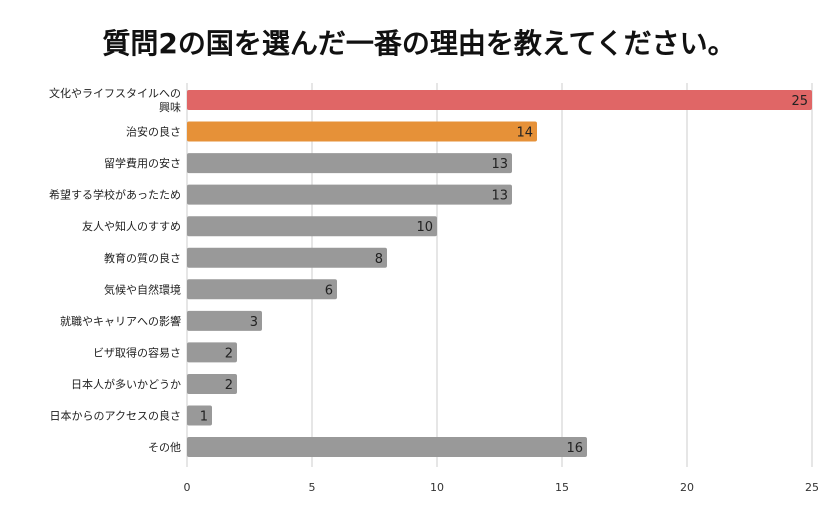 The width and height of the screenshot is (838, 519). What do you see at coordinates (524, 133) in the screenshot?
I see `bar-value-label: 14` at bounding box center [524, 133].